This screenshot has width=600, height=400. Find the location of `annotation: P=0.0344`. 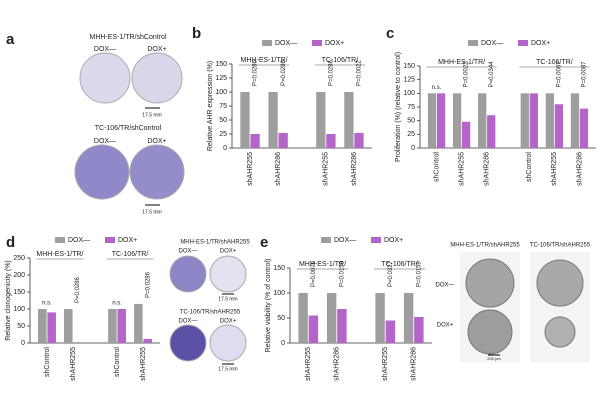

annotation: P=0.0344 is located at coordinates (492, 74).